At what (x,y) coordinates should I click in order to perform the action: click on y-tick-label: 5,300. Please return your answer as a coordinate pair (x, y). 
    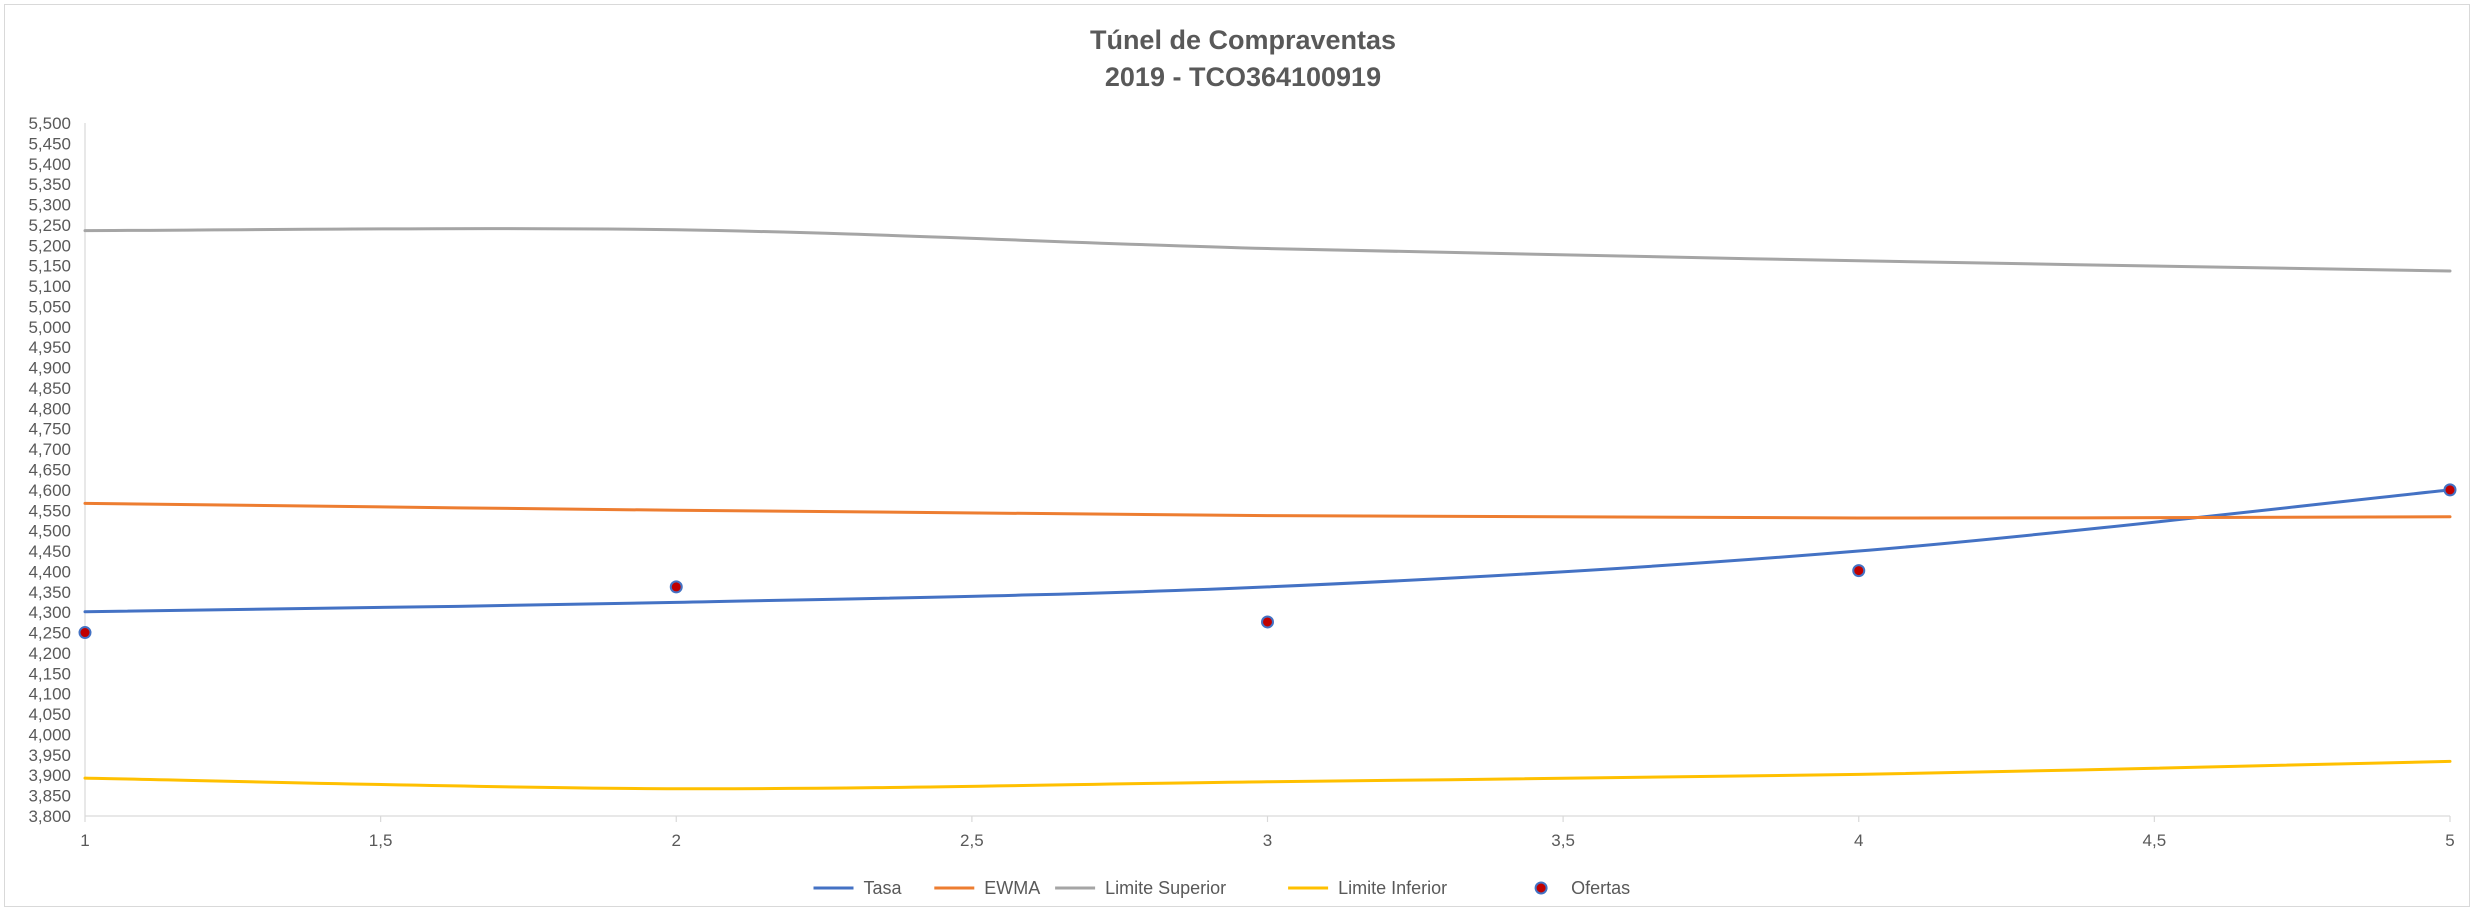
    Looking at the image, I should click on (49, 205).